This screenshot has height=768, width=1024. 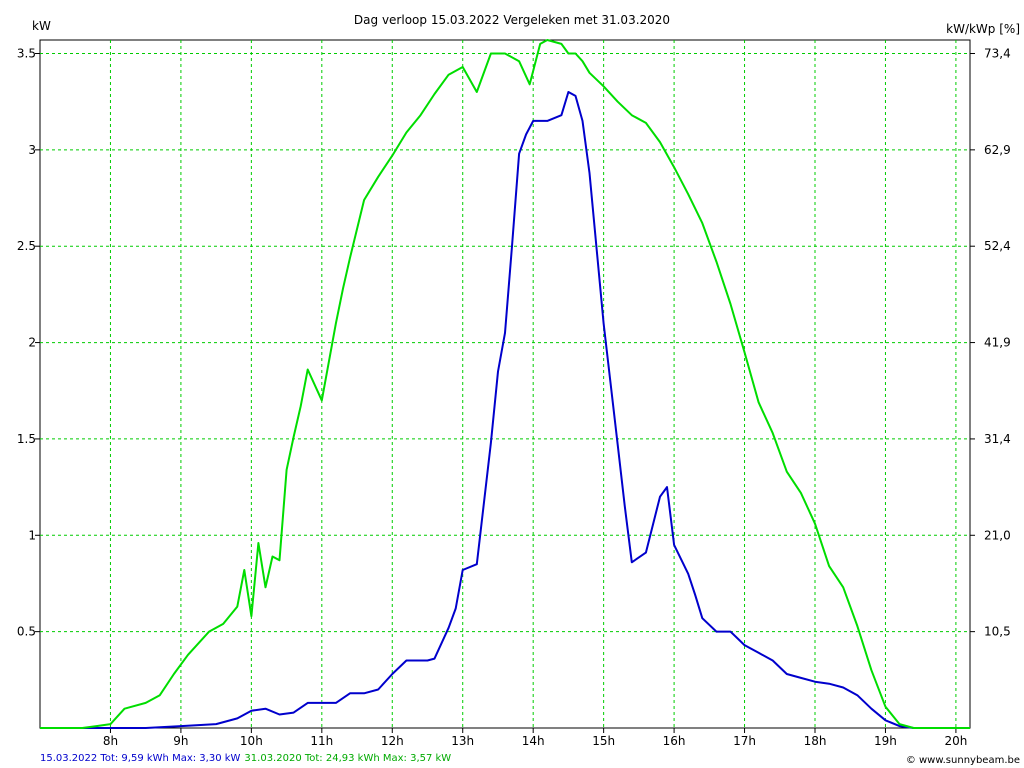 I want to click on x-tick-label: 15h, so click(x=603, y=741).